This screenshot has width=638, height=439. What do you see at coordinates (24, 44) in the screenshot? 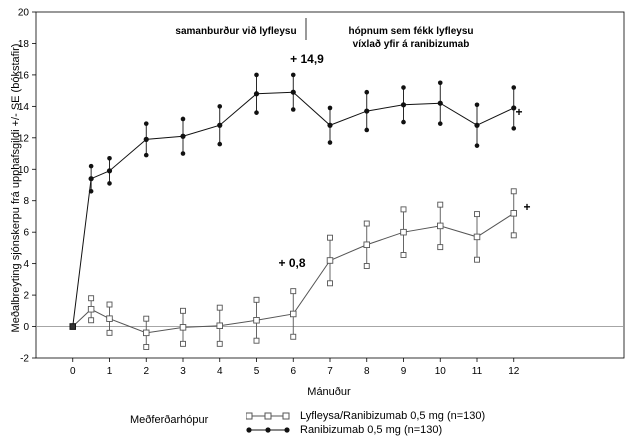
I see `y-tick-label: 18` at bounding box center [24, 44].